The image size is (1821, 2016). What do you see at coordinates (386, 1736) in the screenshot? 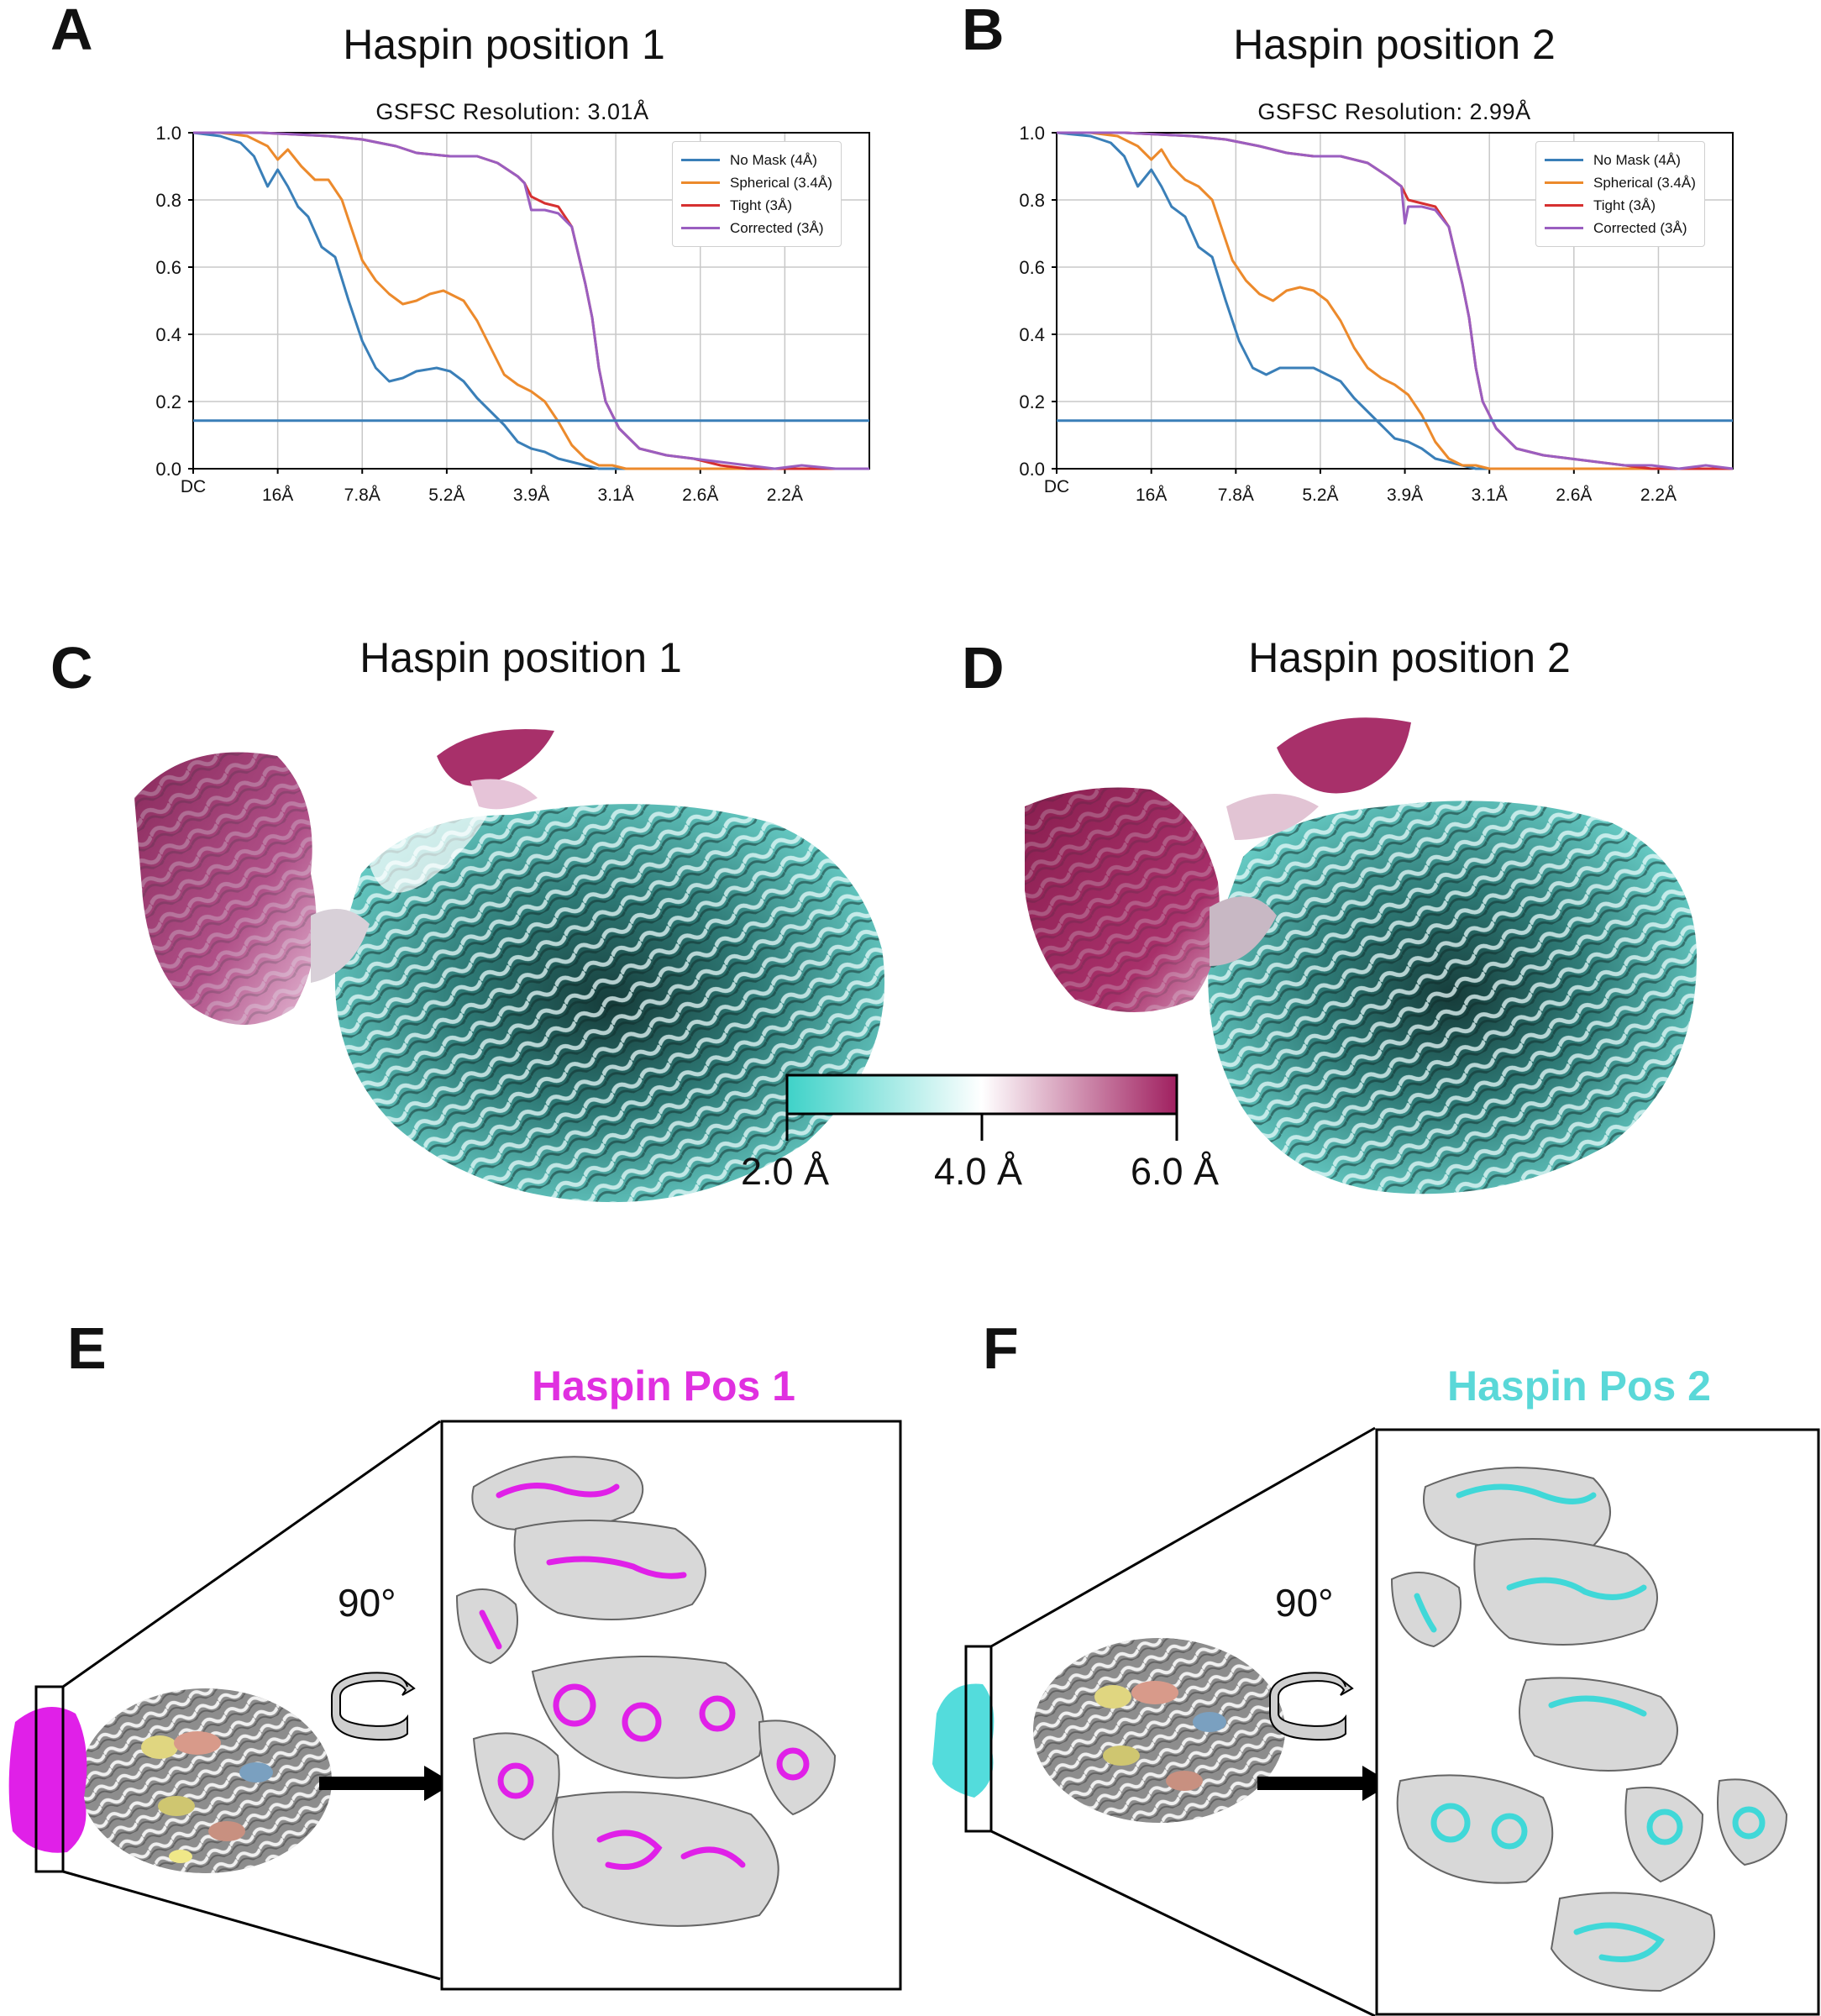
I see `rotation-arrow-pos1` at bounding box center [386, 1736].